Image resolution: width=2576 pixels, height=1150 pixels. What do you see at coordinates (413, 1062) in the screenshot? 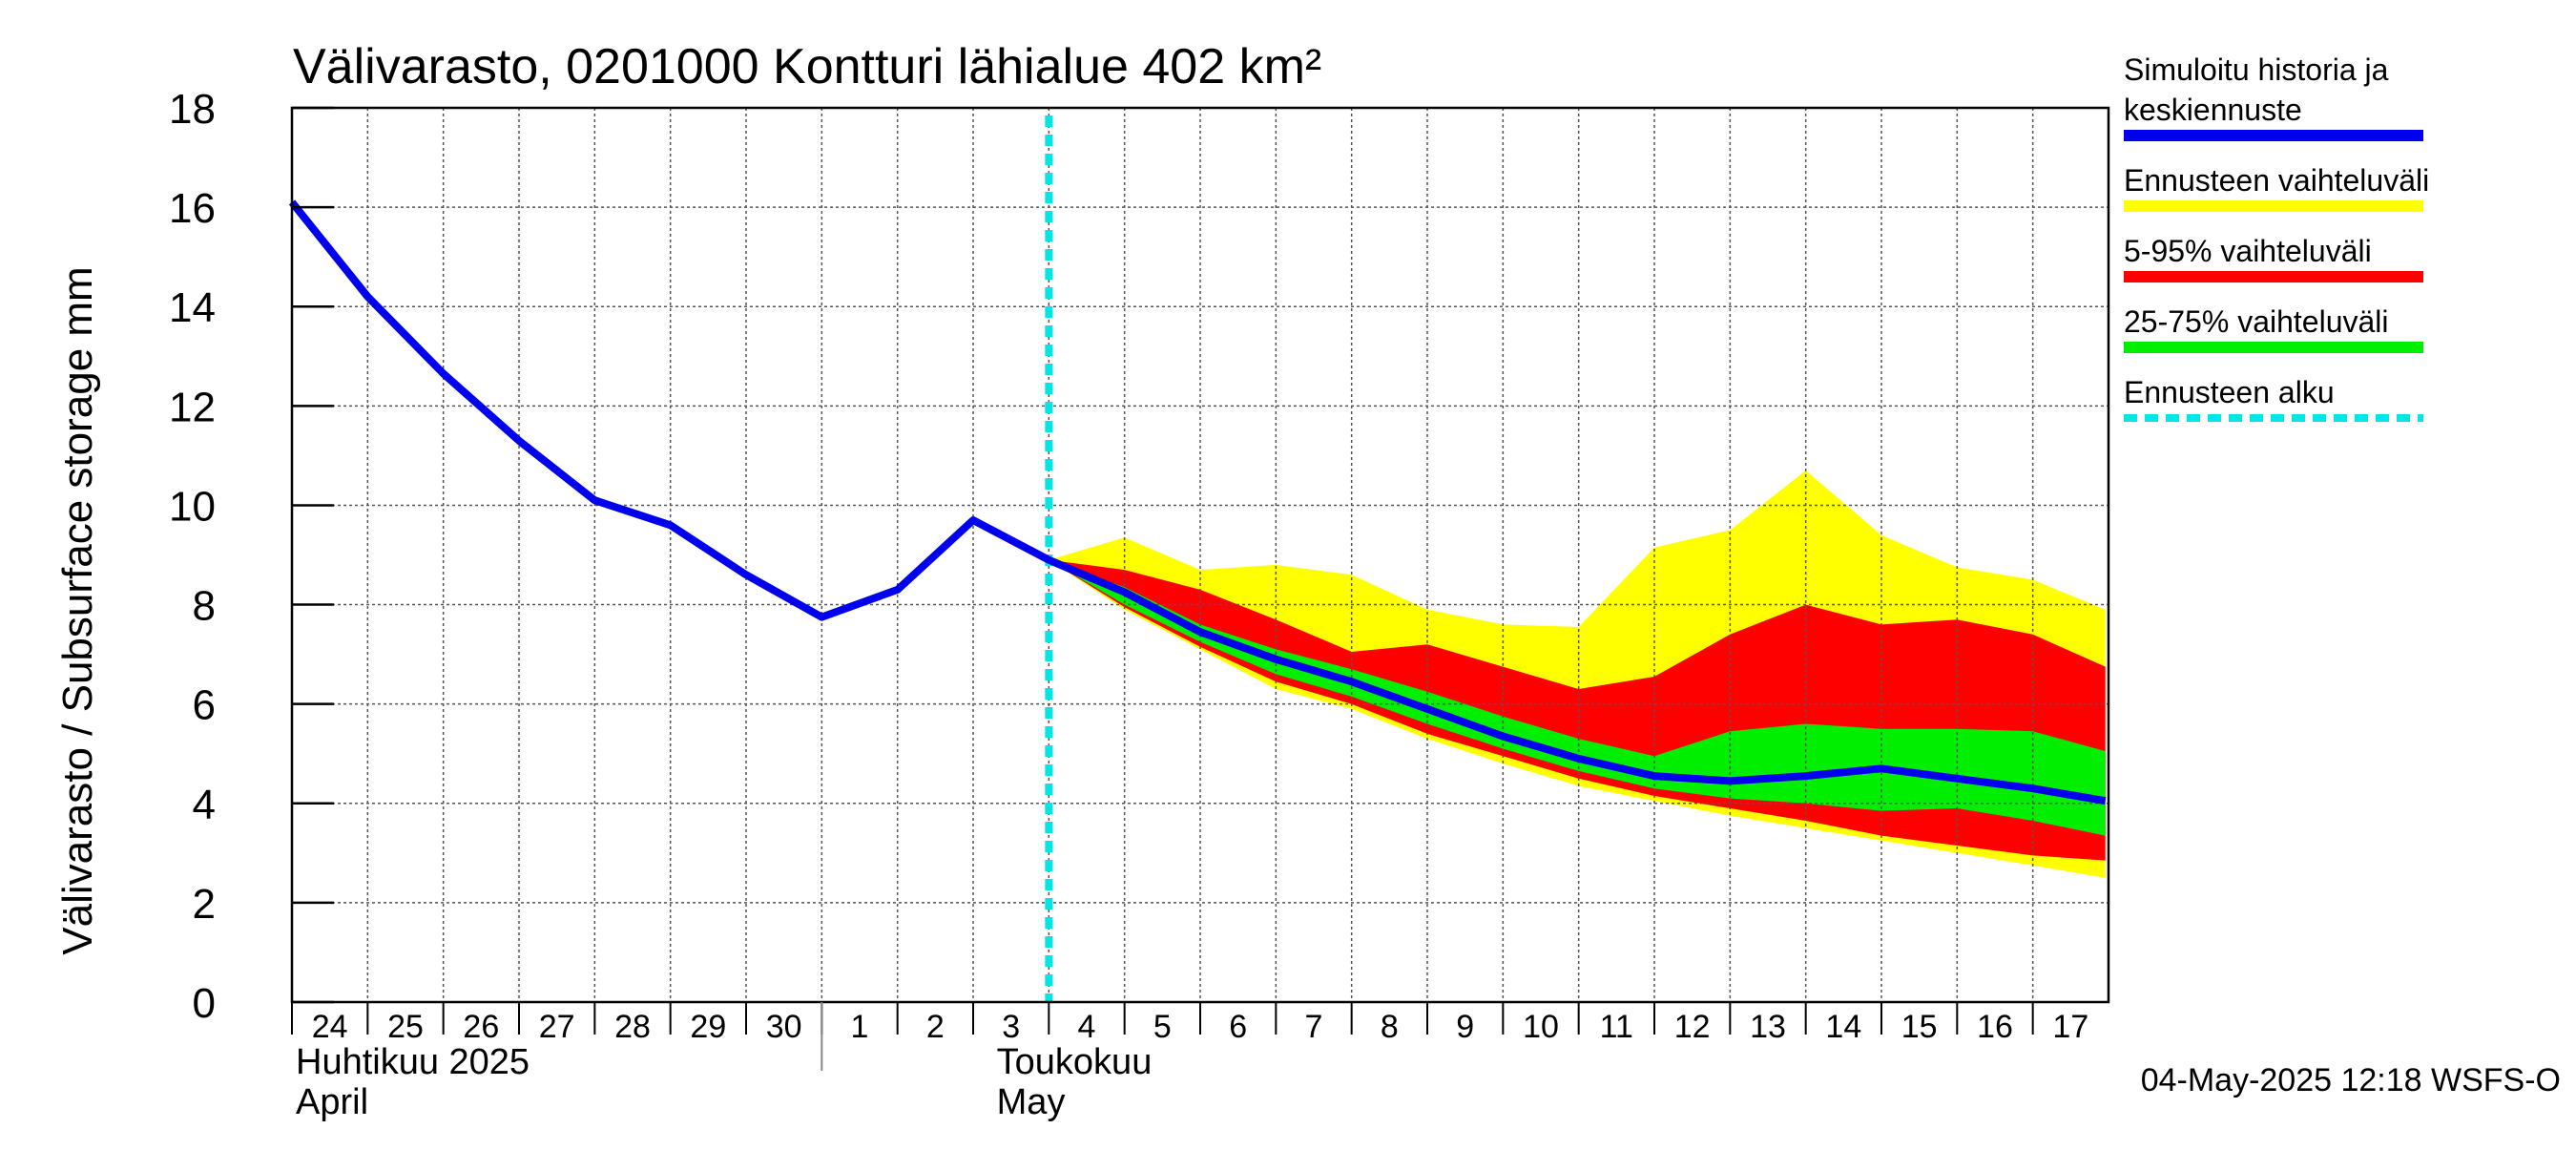
I see `month-label-fi: Huhtikuu 2025` at bounding box center [413, 1062].